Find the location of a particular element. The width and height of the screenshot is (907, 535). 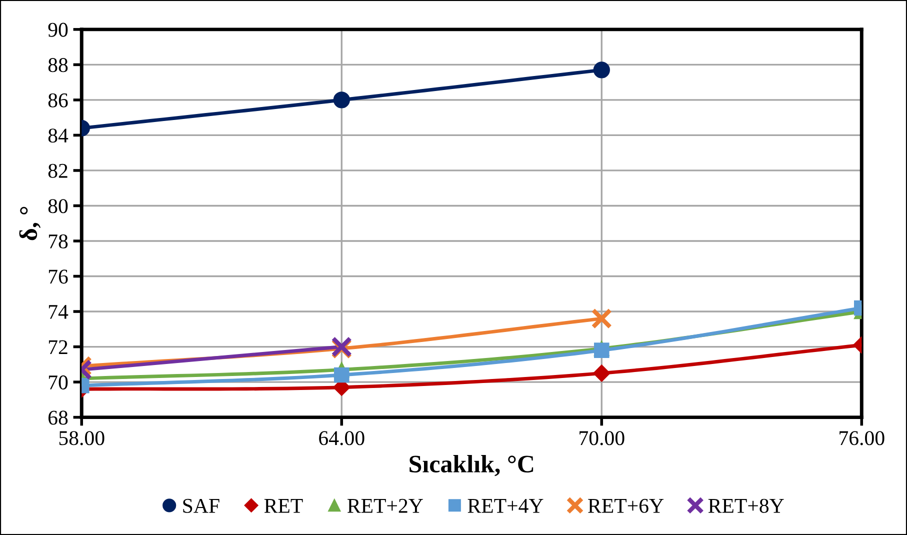

legend-label: RET+2Y is located at coordinates (385, 505).